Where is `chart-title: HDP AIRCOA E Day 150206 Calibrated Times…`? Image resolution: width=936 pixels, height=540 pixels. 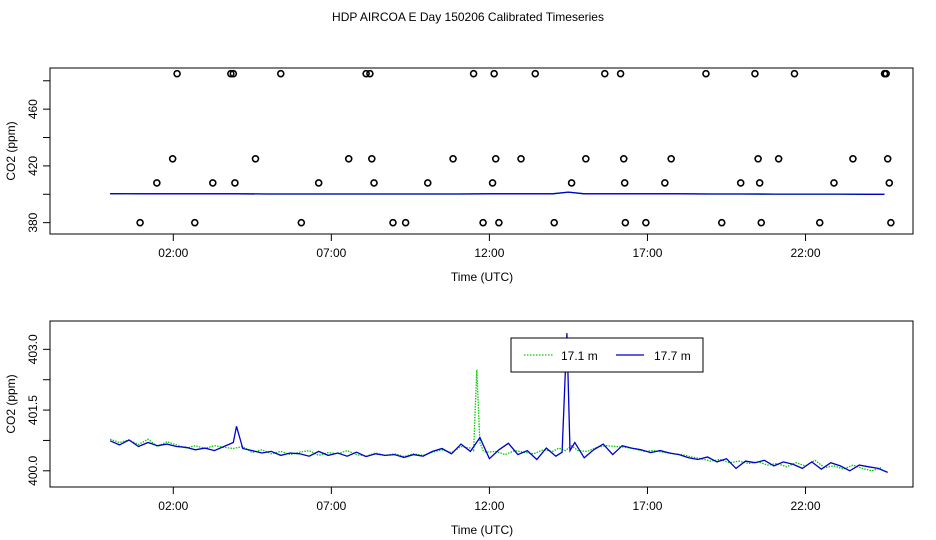
chart-title: HDP AIRCOA E Day 150206 Calibrated Times… is located at coordinates (468, 17).